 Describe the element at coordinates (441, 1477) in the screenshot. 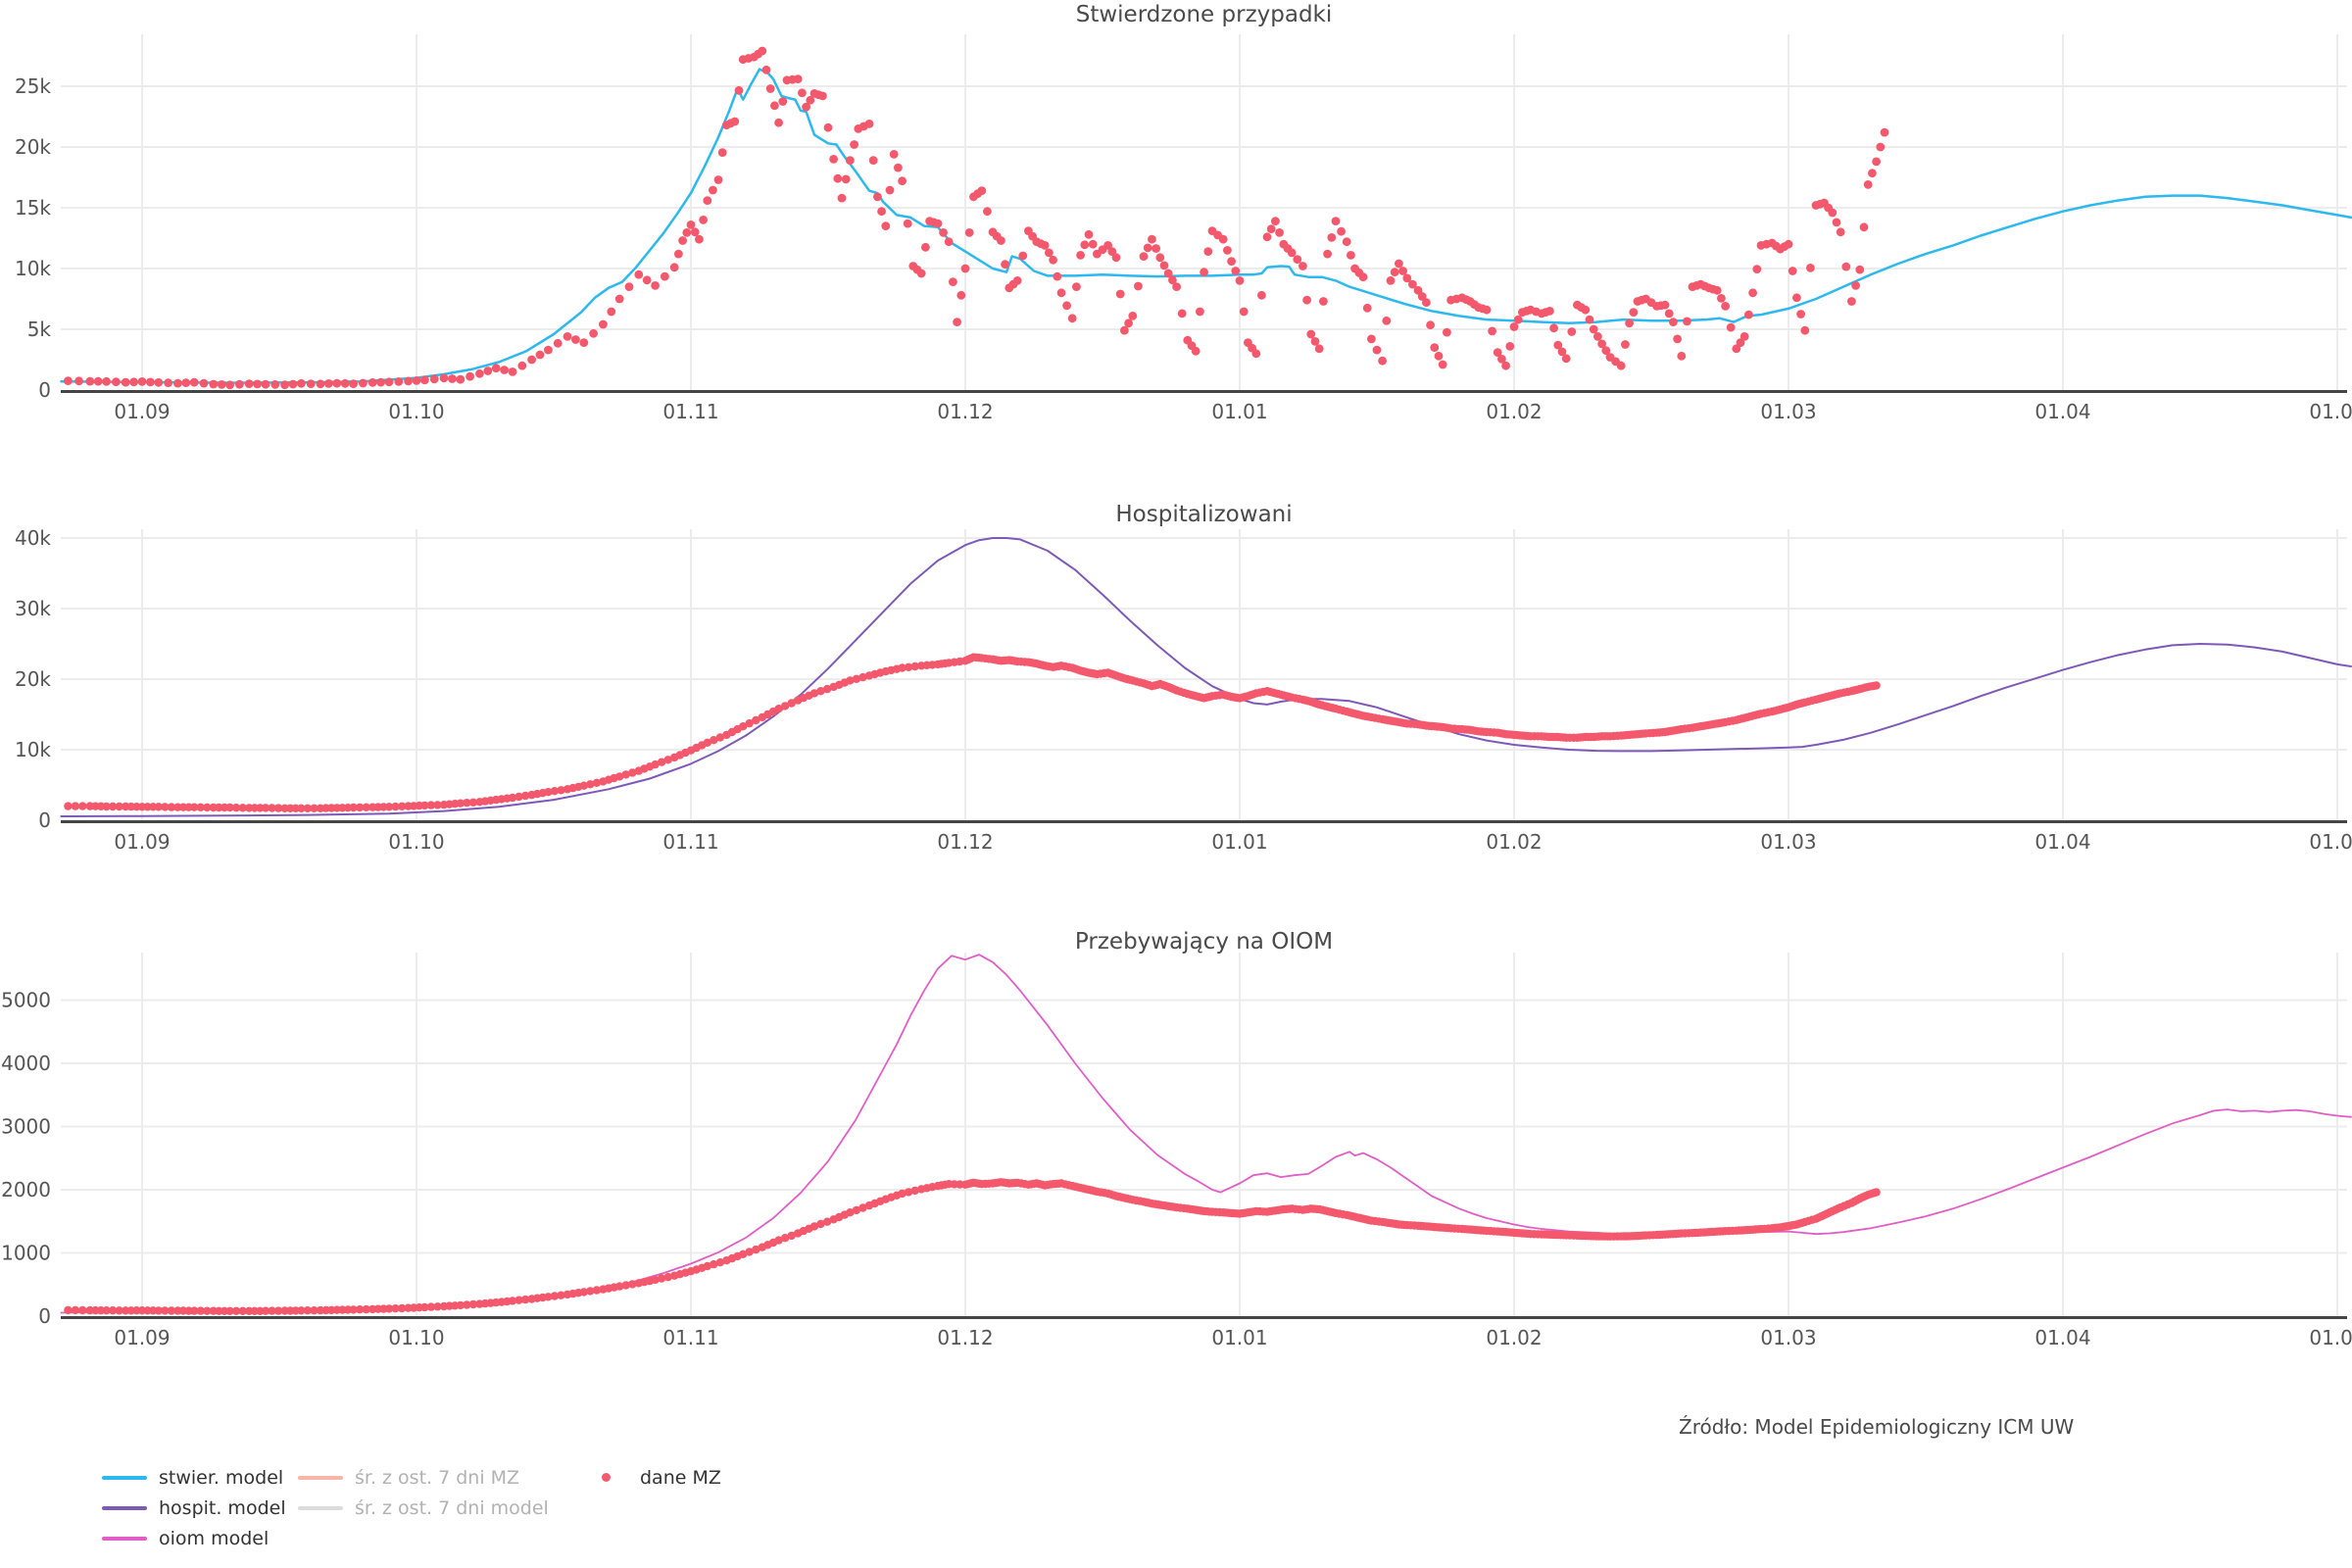

I see `legend-item--r-z-ost-7-dni-mz: śr. z ost. 7 dni MZ` at that location.